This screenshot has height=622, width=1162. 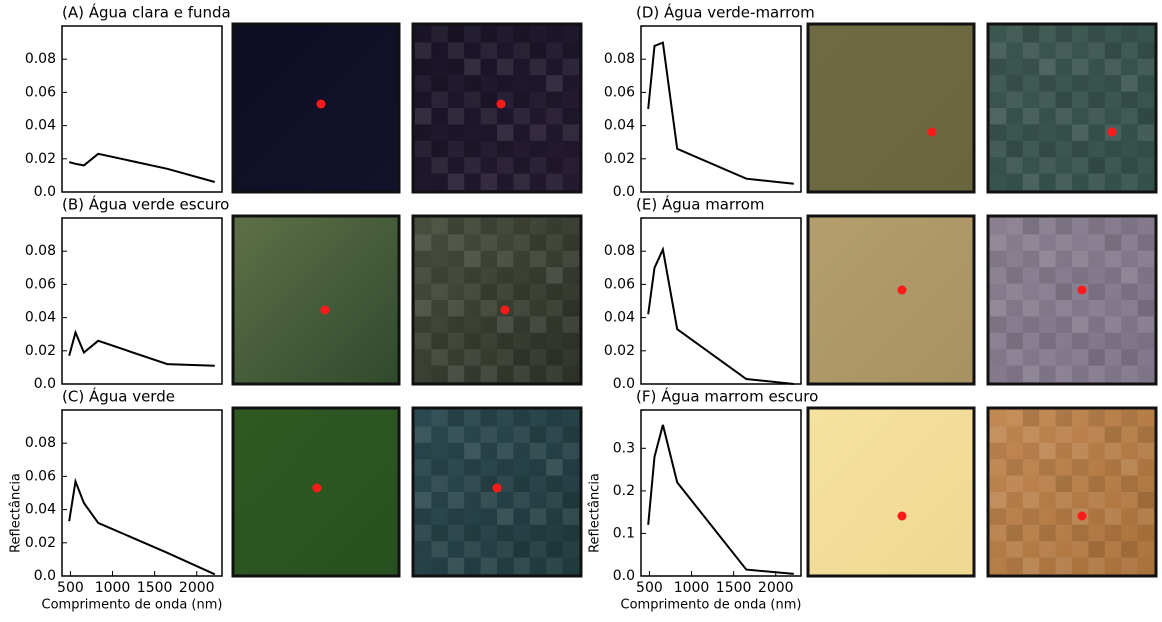 What do you see at coordinates (40, 92) in the screenshot?
I see `y-tick-label: 0.06` at bounding box center [40, 92].